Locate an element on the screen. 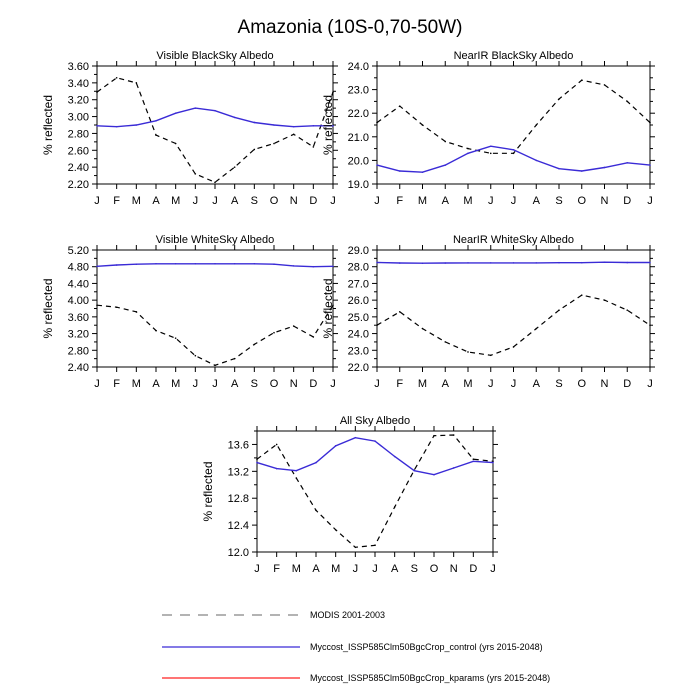 The height and width of the screenshot is (700, 700). y-tick-label: 3.60 is located at coordinates (78, 318).